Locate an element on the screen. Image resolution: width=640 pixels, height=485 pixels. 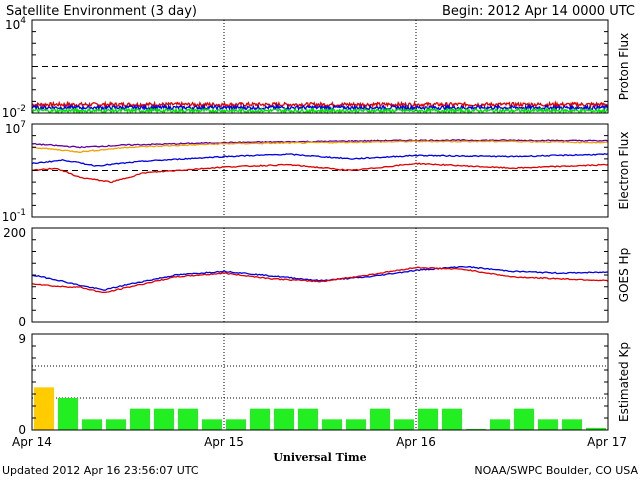
ylabel-hp: GOES Hp is located at coordinates (624, 275).